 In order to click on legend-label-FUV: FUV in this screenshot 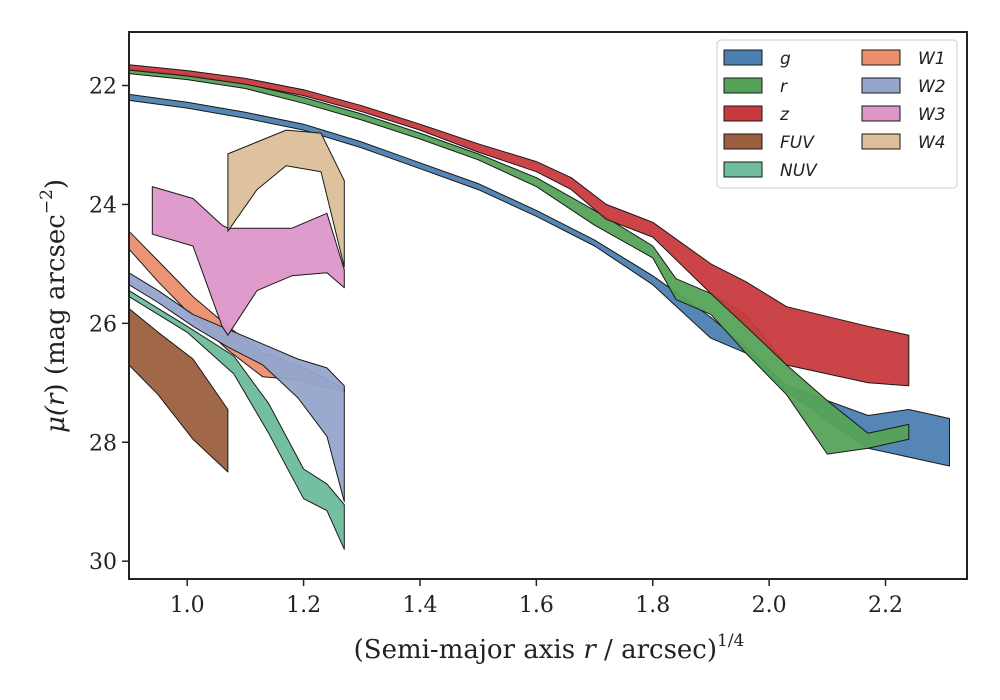, I will do `click(797, 143)`.